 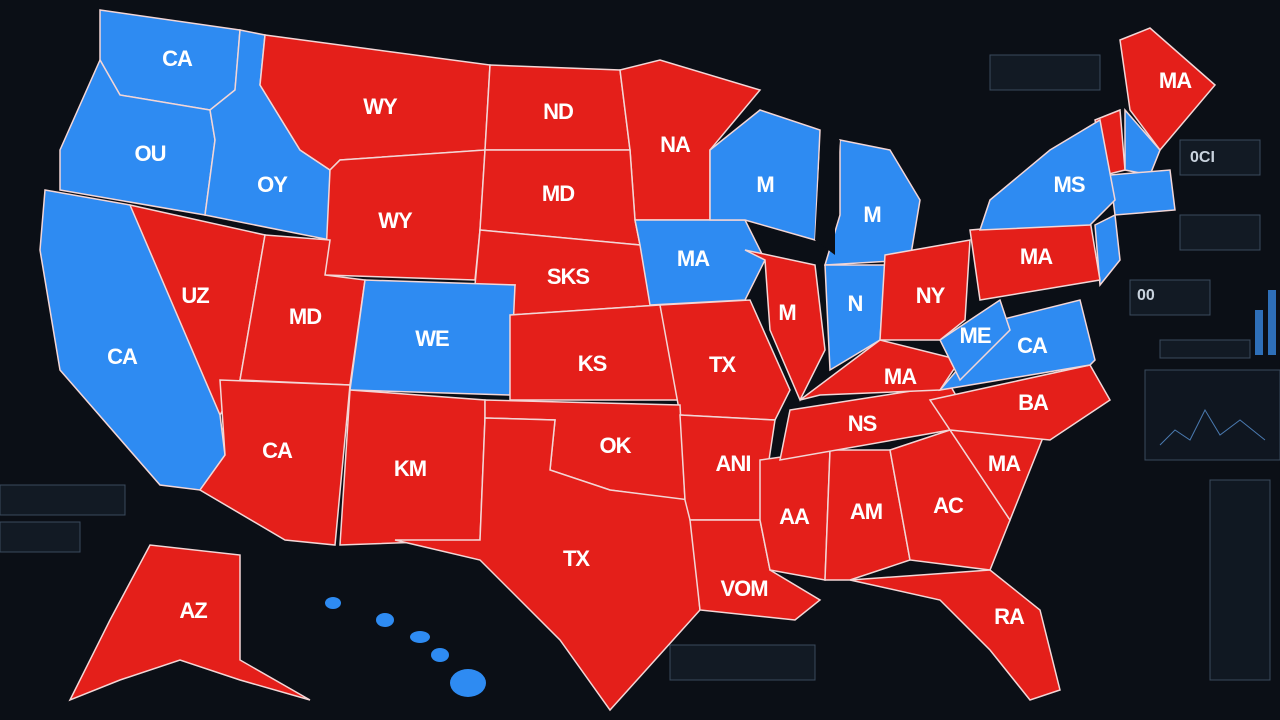 I want to click on lake, so click(x=827, y=197).